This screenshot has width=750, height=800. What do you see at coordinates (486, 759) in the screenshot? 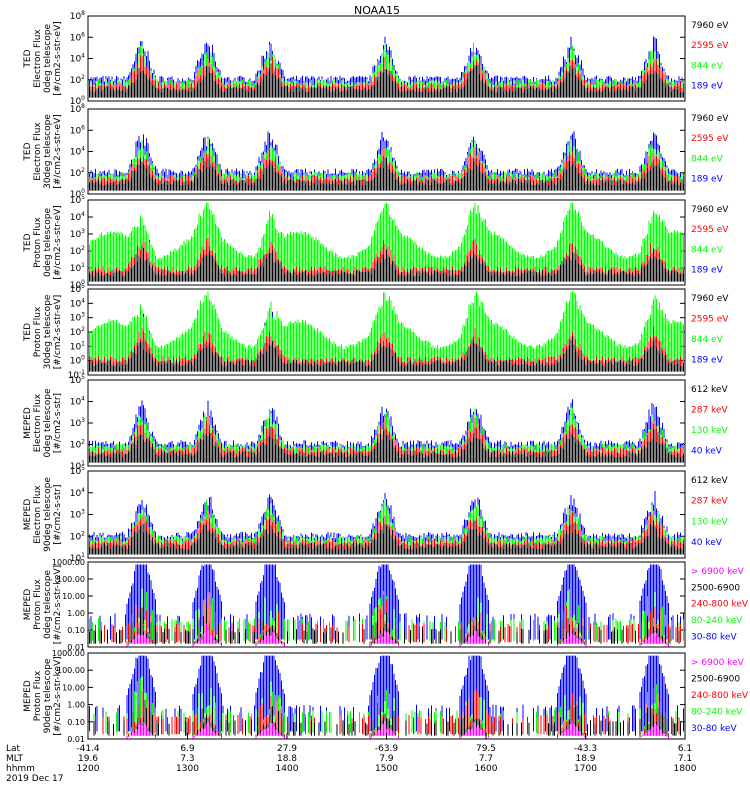
I see `mlt-tick-label: 7.7` at bounding box center [486, 759].